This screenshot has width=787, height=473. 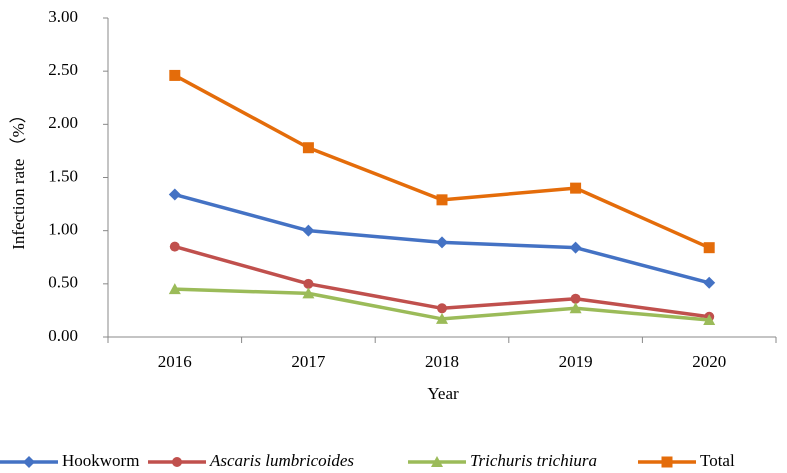 What do you see at coordinates (63, 175) in the screenshot?
I see `y-tick-label: 1.50` at bounding box center [63, 175].